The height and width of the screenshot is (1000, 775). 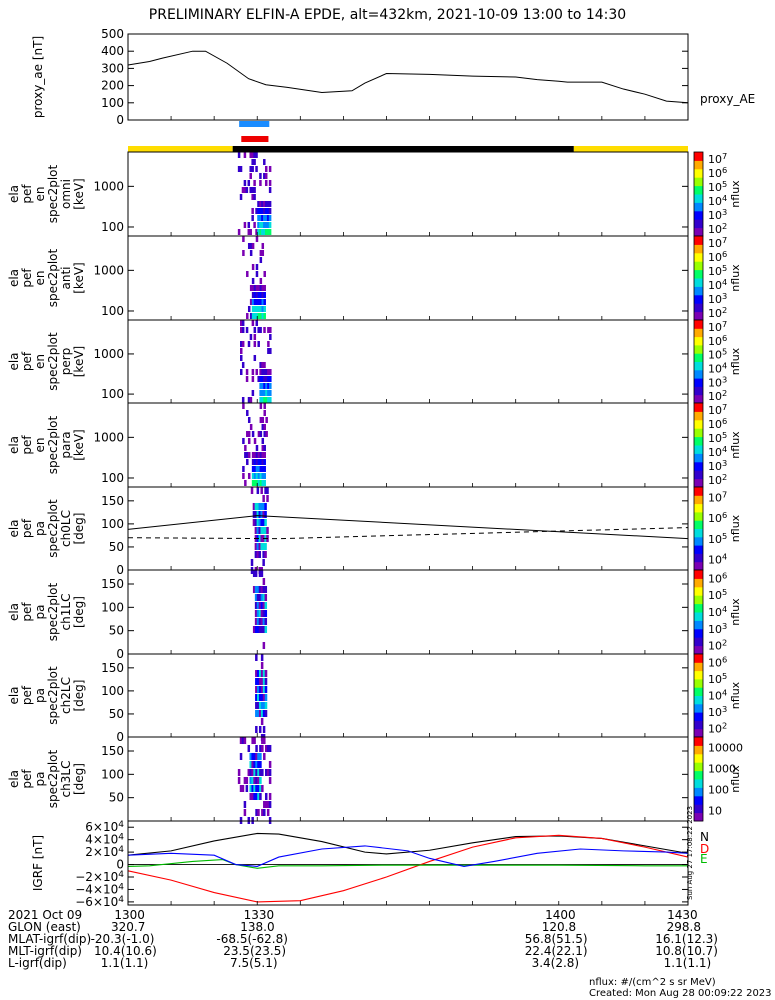 I want to click on status-bars, so click(x=408, y=136).